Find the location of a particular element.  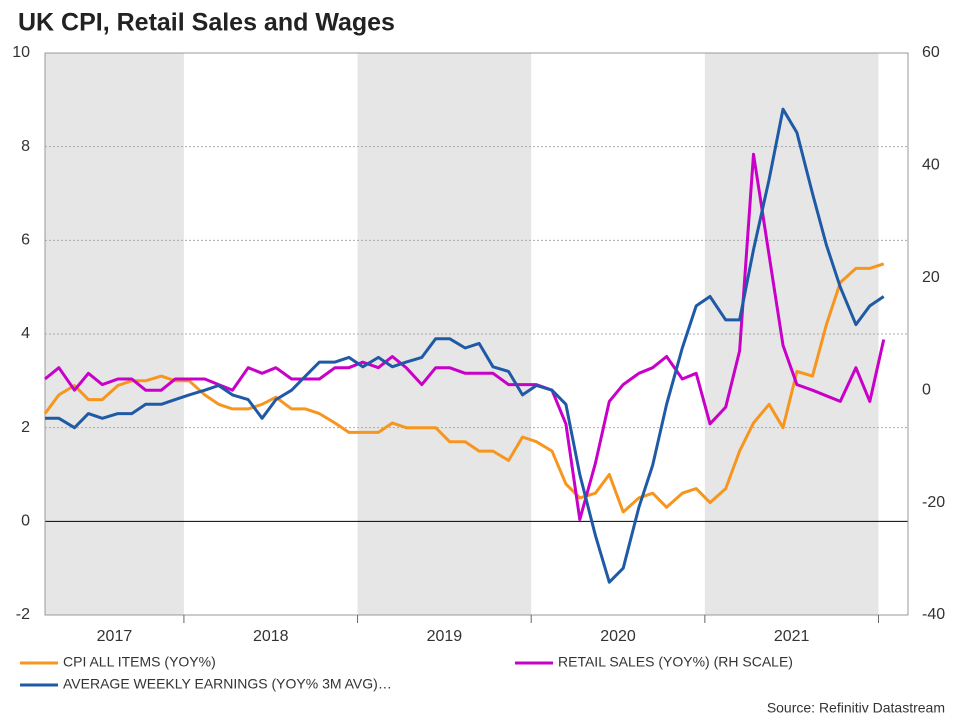

legend-label: RETAIL SALES (YOY%) (RH SCALE) is located at coordinates (675, 662).